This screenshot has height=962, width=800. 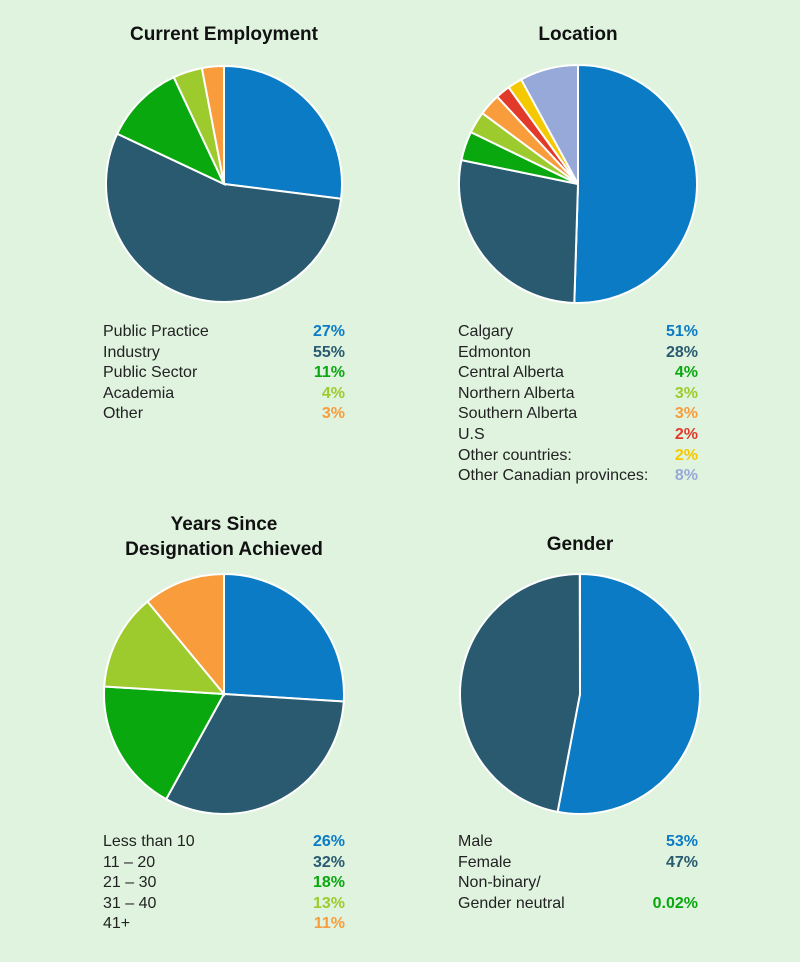 What do you see at coordinates (494, 352) in the screenshot?
I see `legend-label: Edmonton` at bounding box center [494, 352].